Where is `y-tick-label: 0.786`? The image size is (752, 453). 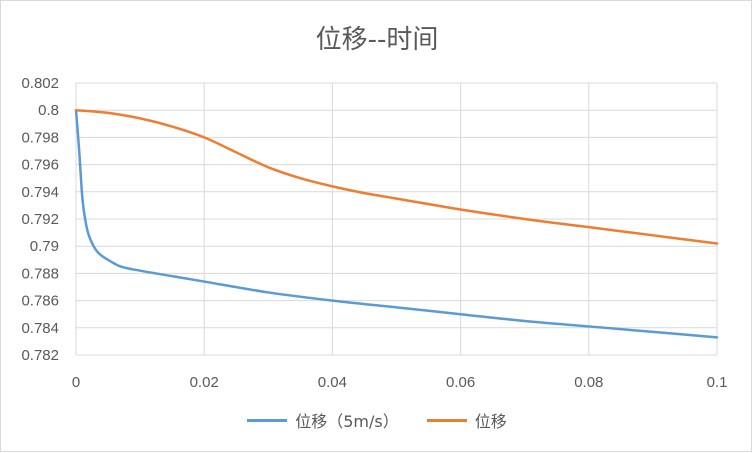 y-tick-label: 0.786 is located at coordinates (40, 301).